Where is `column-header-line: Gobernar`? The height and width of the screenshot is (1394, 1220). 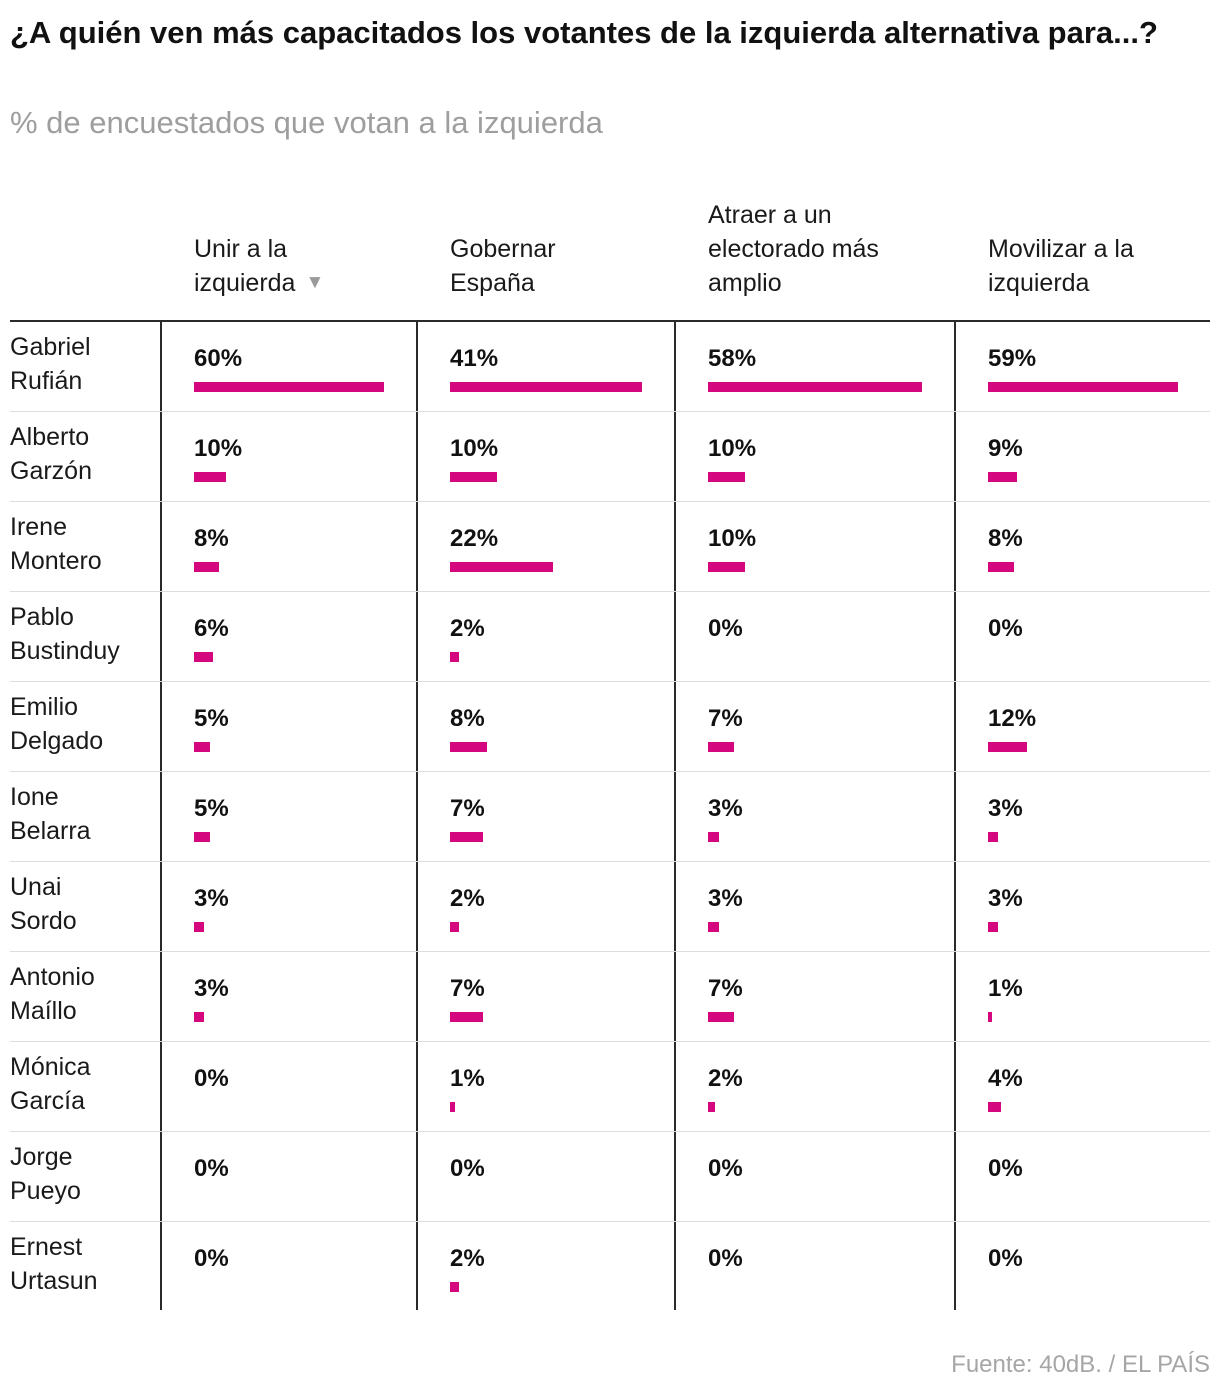
column-header-line: Gobernar is located at coordinates (503, 249).